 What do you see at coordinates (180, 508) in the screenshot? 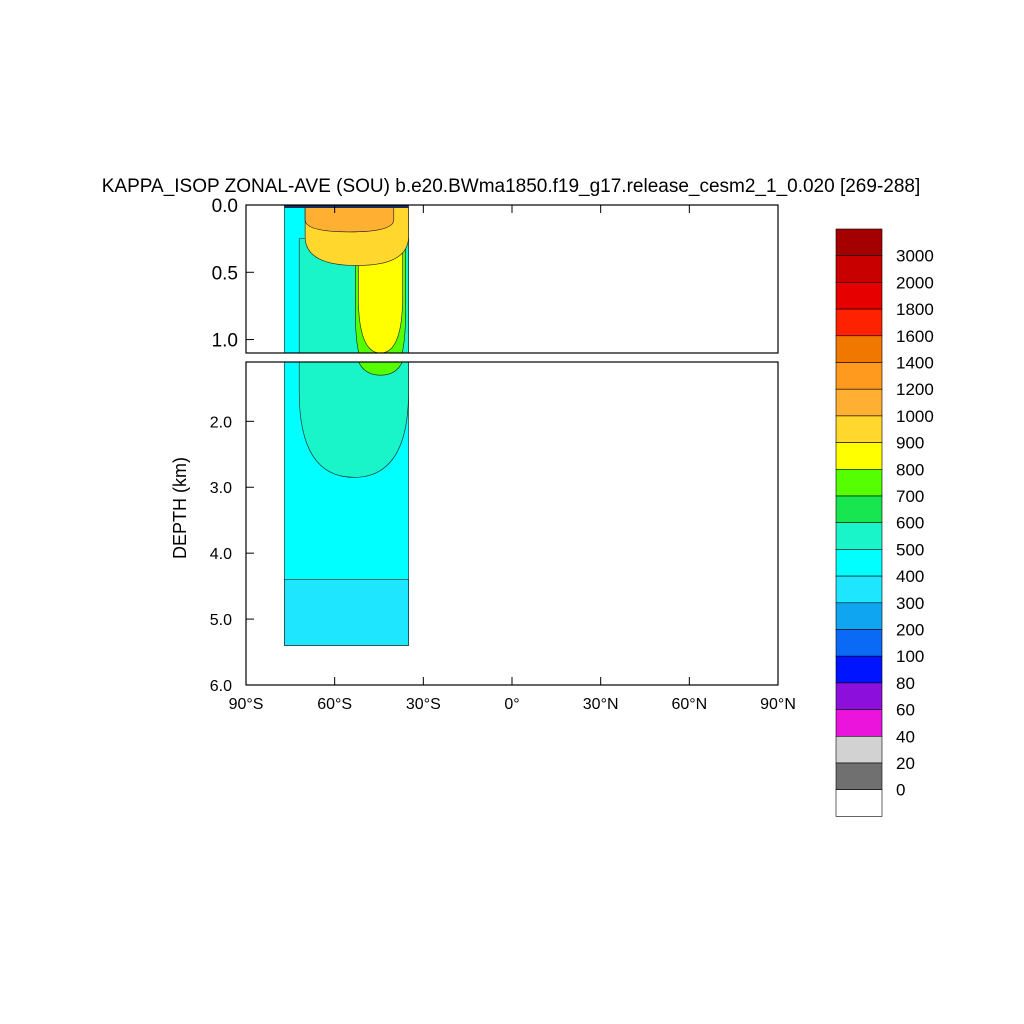
I see `y-axis-title: DEPTH (km)` at bounding box center [180, 508].